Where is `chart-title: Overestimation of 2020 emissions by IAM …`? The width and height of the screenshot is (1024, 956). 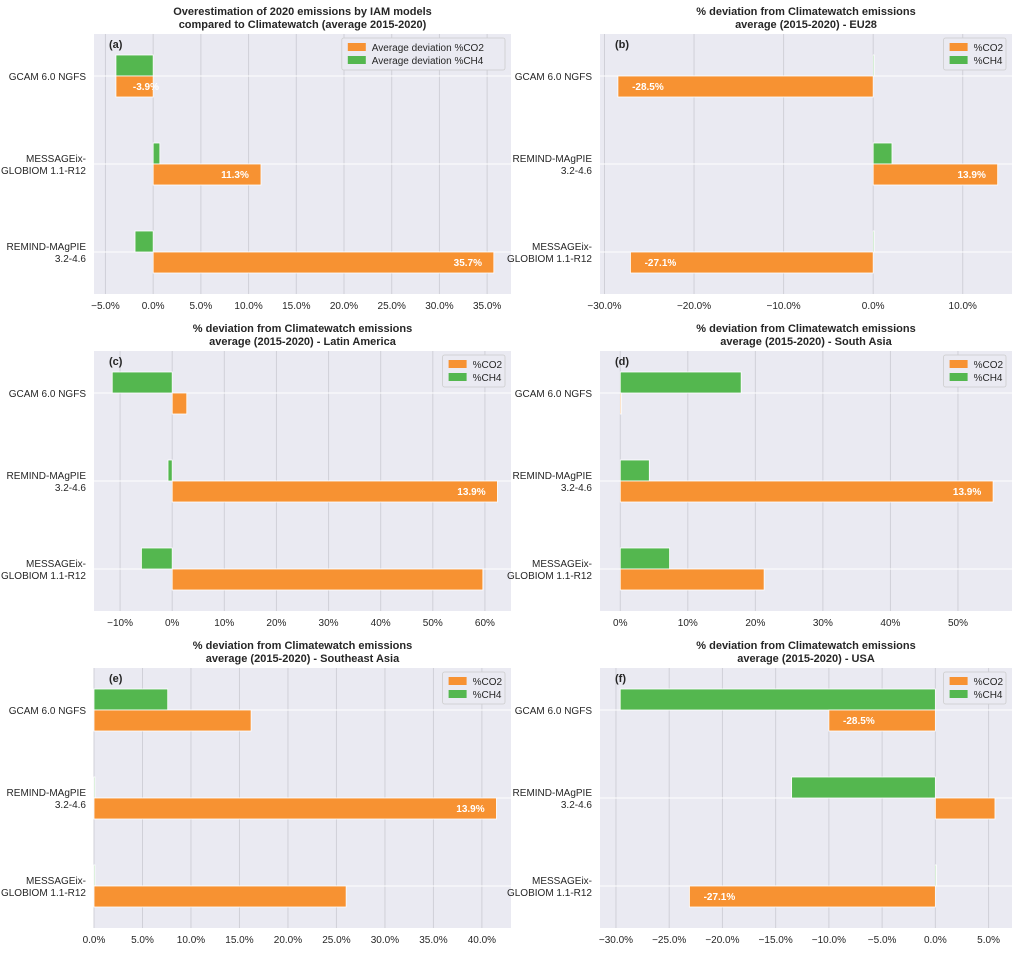 chart-title: Overestimation of 2020 emissions by IAM … is located at coordinates (302, 12).